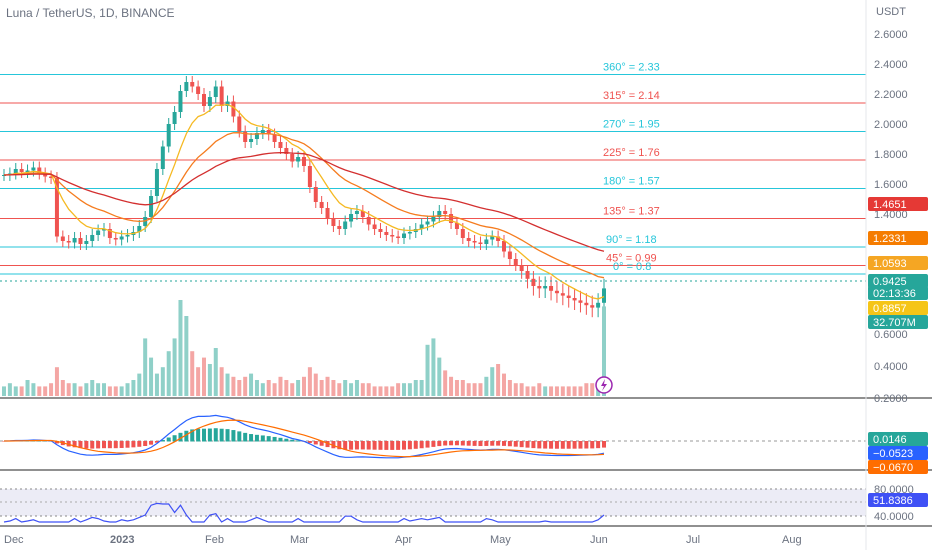 This screenshot has height=550, width=932. Describe the element at coordinates (891, 65) in the screenshot. I see `y-tick-label: 2.4000` at that location.